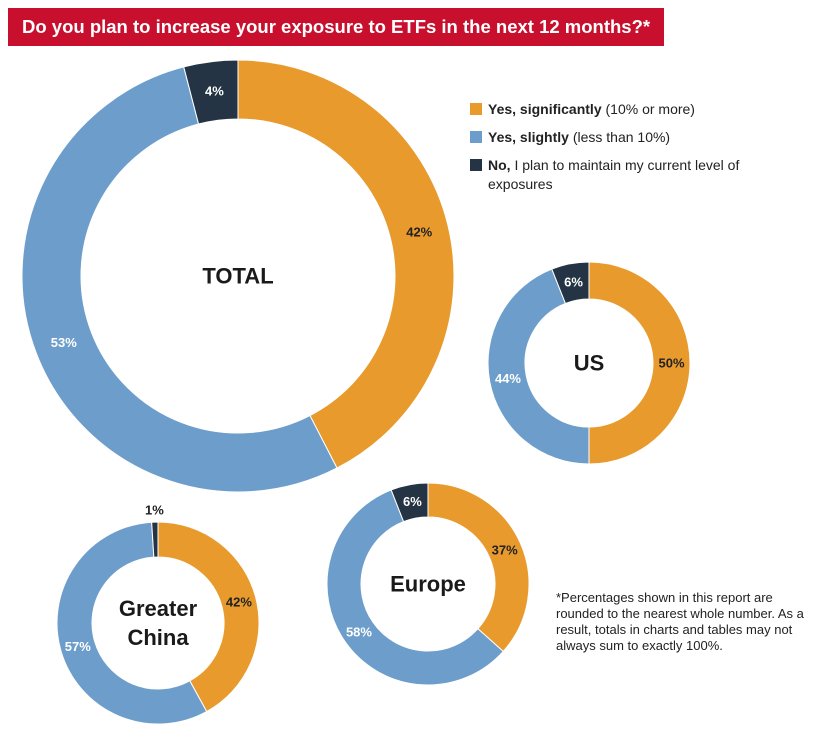 This screenshot has height=732, width=816. Describe the element at coordinates (476, 109) in the screenshot. I see `legend-swatch-significantly` at that location.